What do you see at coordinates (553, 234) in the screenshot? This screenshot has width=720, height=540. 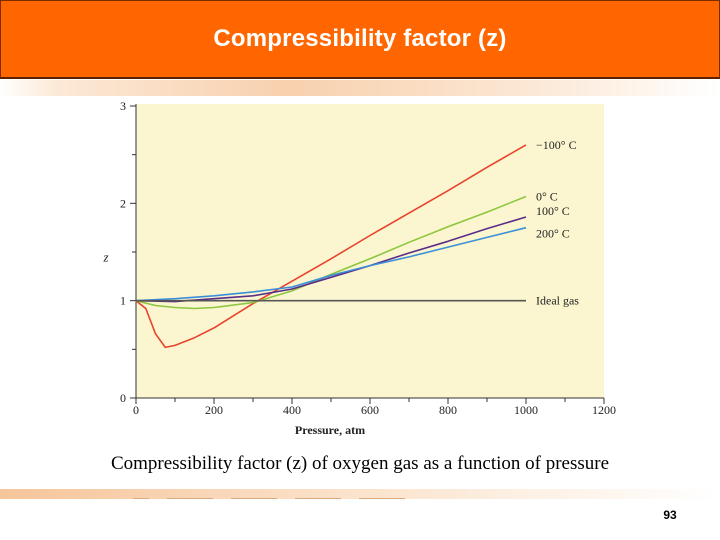 I see `series-label: 200° C` at bounding box center [553, 234].